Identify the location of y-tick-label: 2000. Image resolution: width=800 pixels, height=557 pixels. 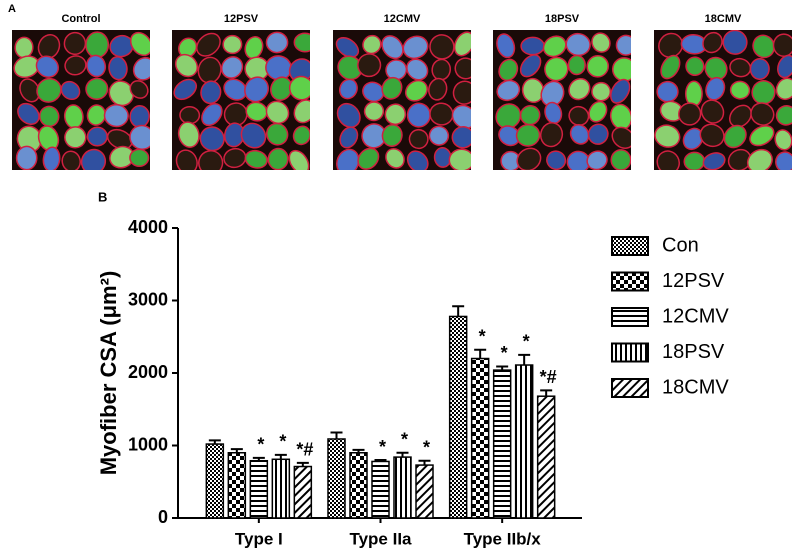
(148, 372).